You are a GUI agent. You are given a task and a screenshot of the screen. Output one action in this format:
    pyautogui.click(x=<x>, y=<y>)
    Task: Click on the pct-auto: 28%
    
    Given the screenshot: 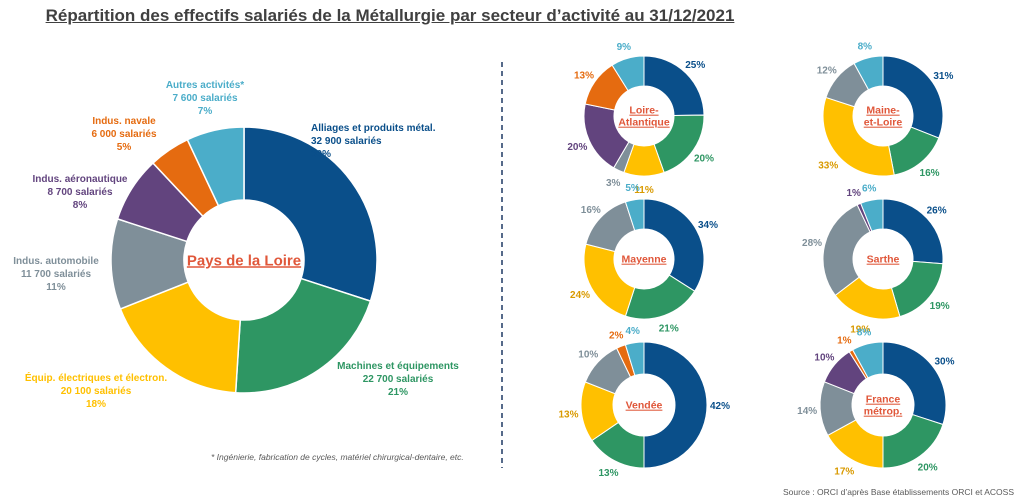 What is the action you would take?
    pyautogui.click(x=812, y=243)
    